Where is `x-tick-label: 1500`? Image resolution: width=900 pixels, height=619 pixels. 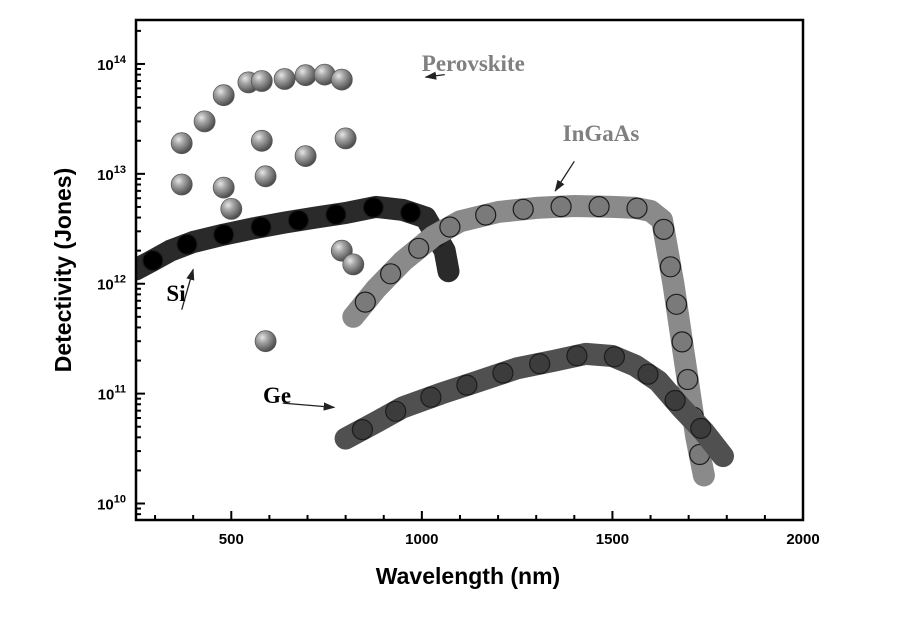 x-tick-label: 1500 is located at coordinates (612, 539).